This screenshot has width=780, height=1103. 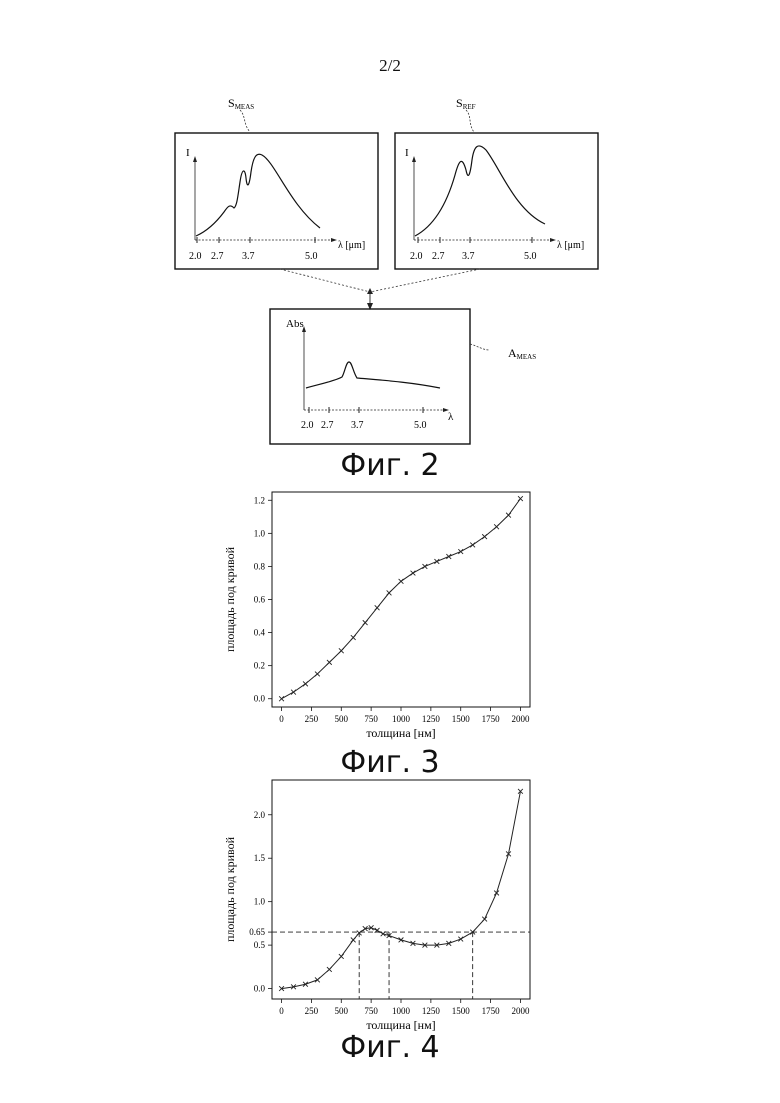 I want to click on s-meas-leader, so click(x=245, y=121).